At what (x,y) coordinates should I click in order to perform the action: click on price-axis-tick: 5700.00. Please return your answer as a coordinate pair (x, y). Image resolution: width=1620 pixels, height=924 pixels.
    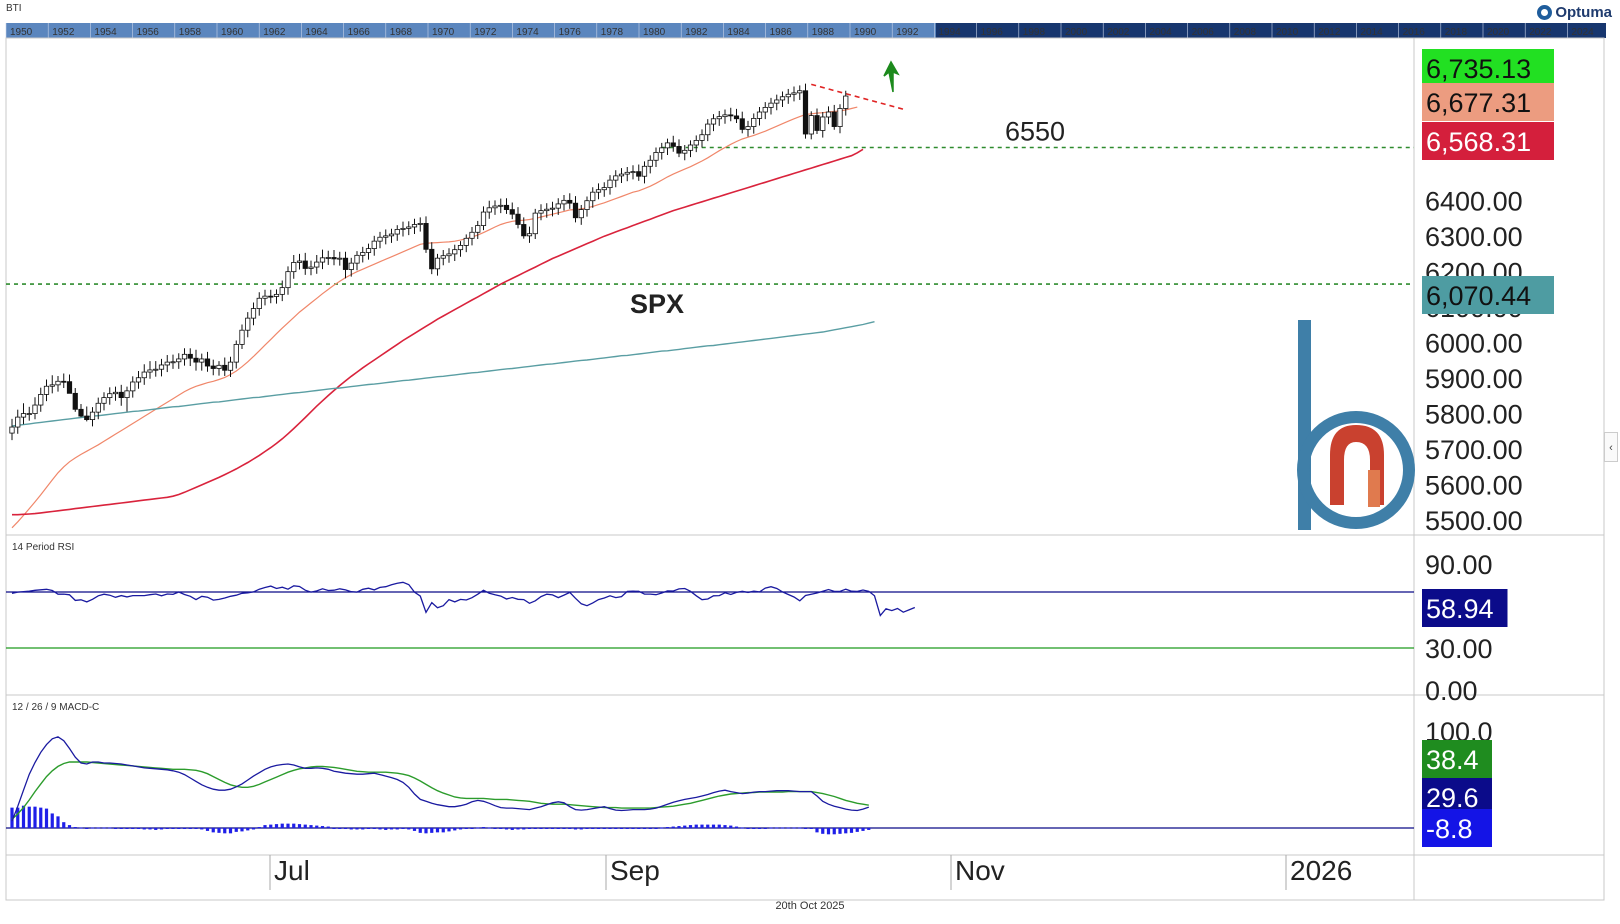
    Looking at the image, I should click on (1474, 450).